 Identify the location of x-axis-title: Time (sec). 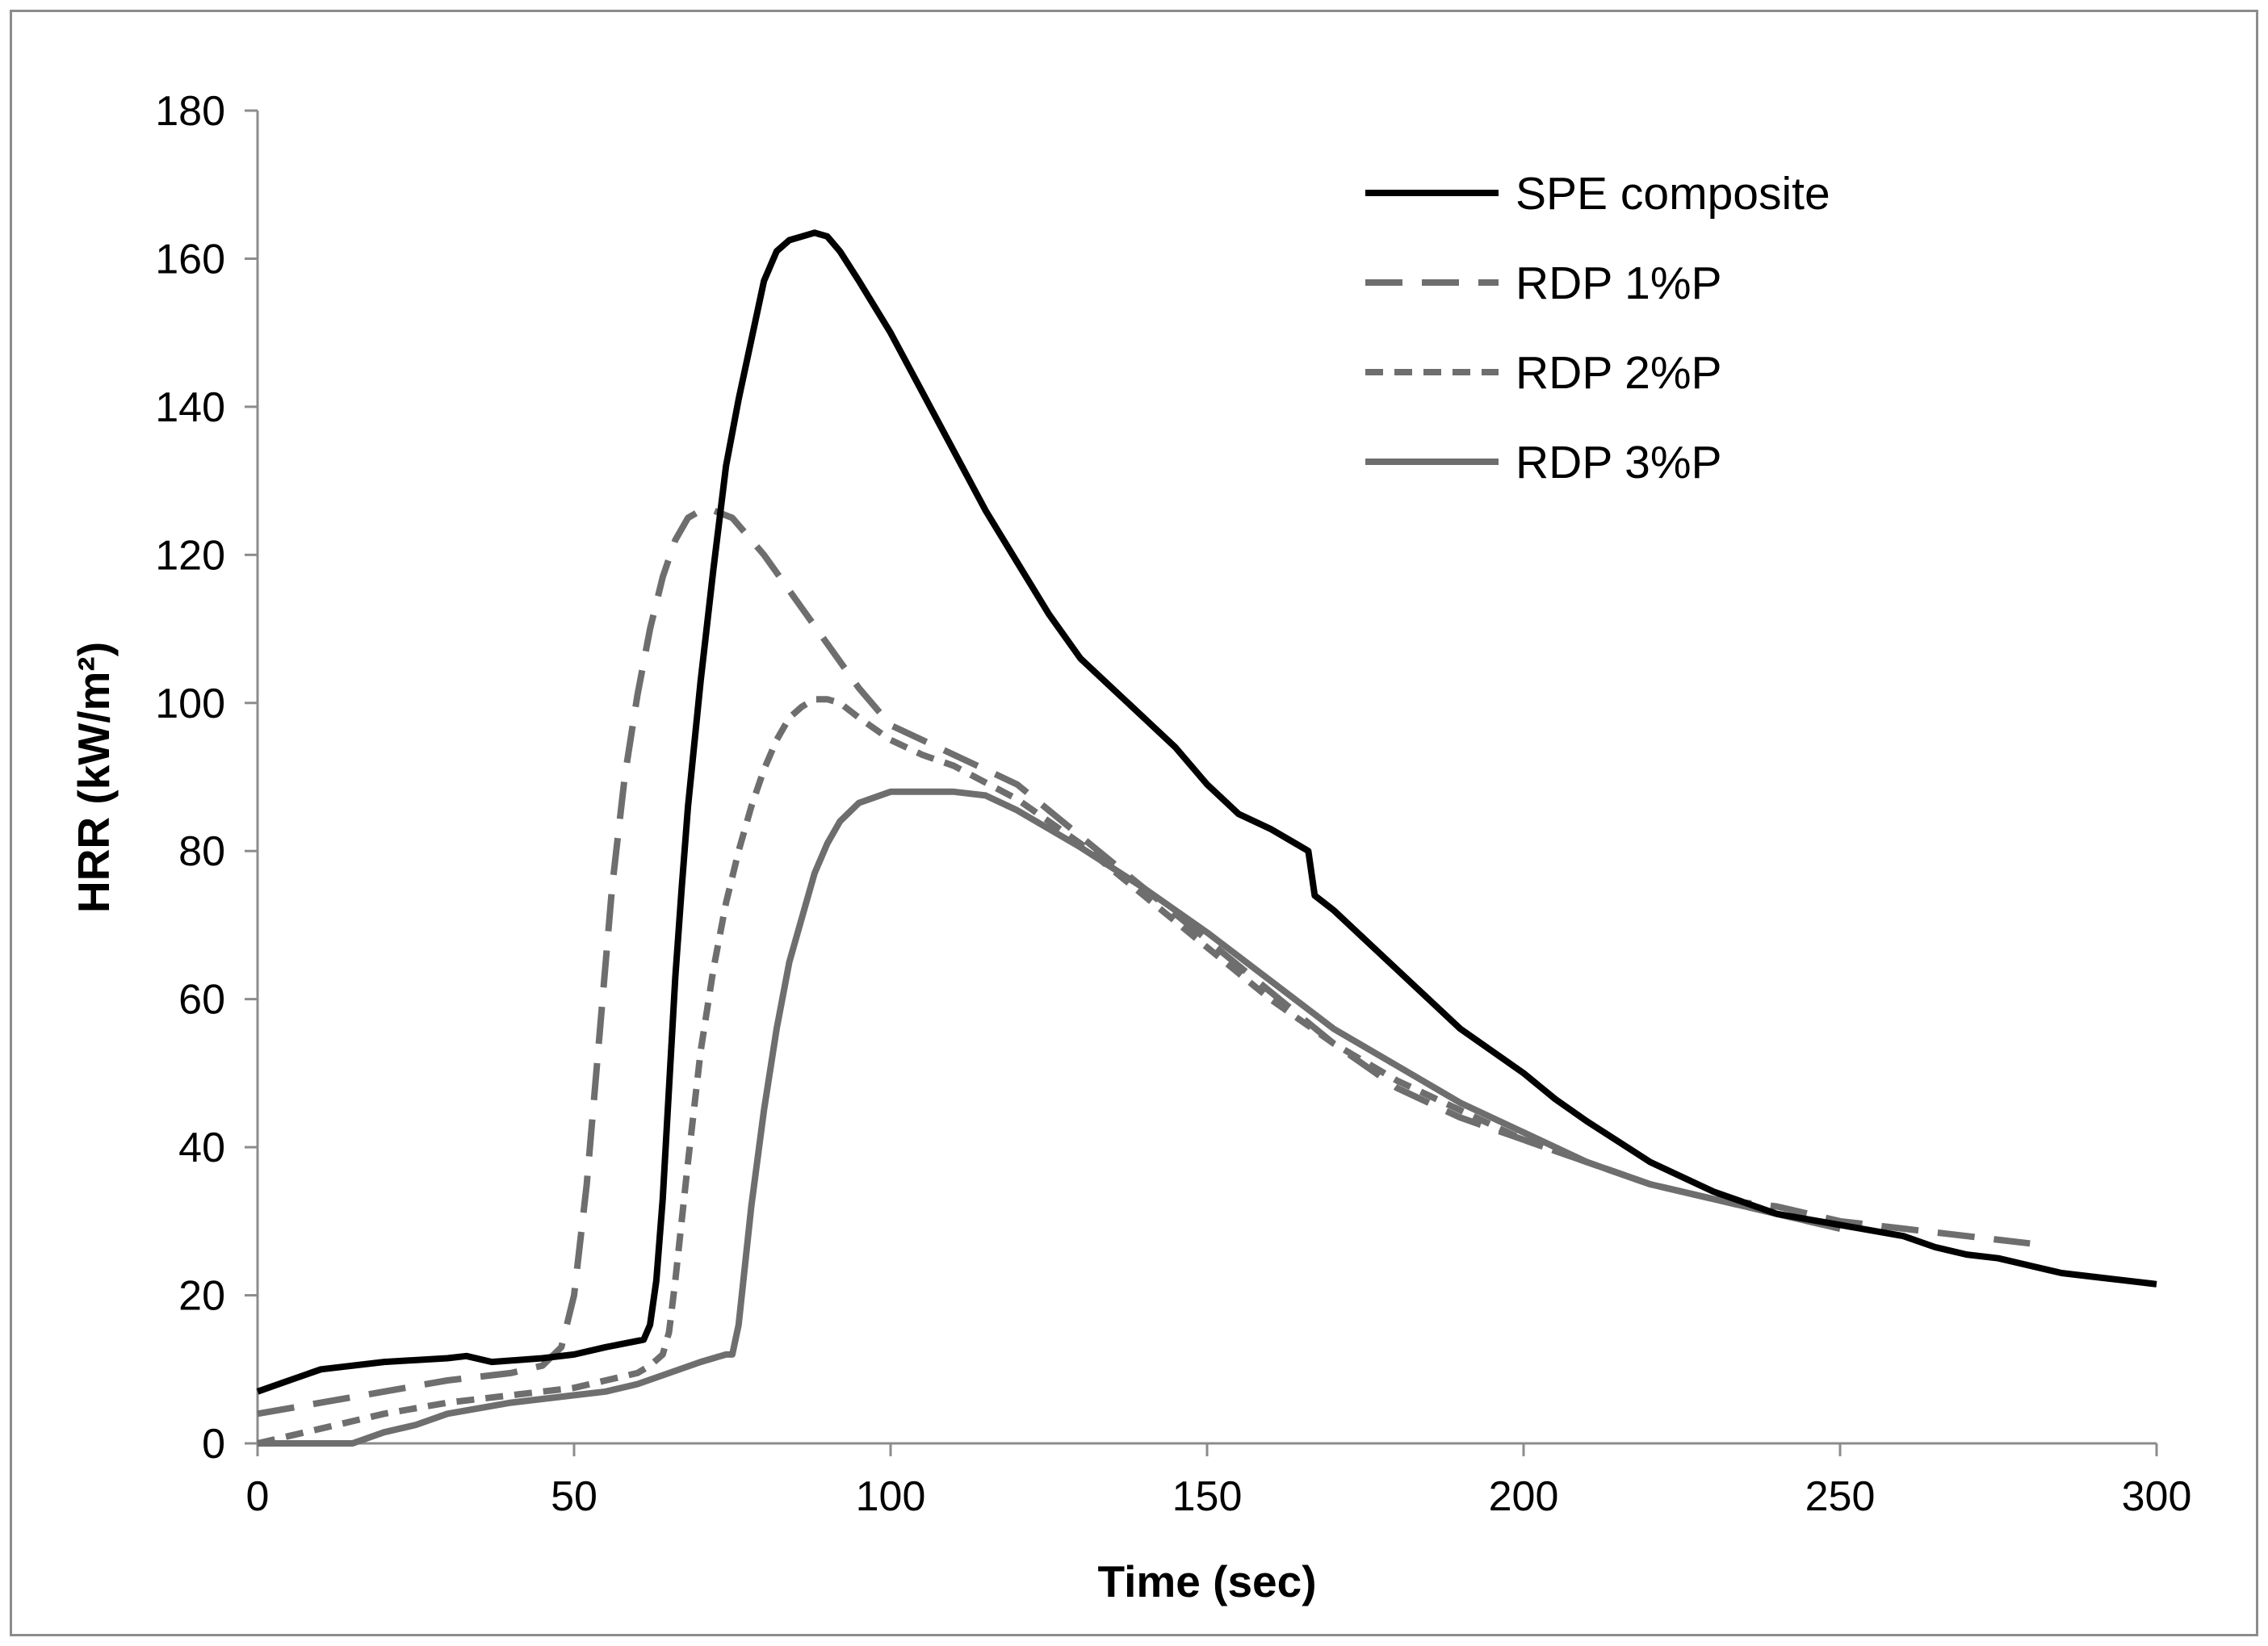
(1206, 1581).